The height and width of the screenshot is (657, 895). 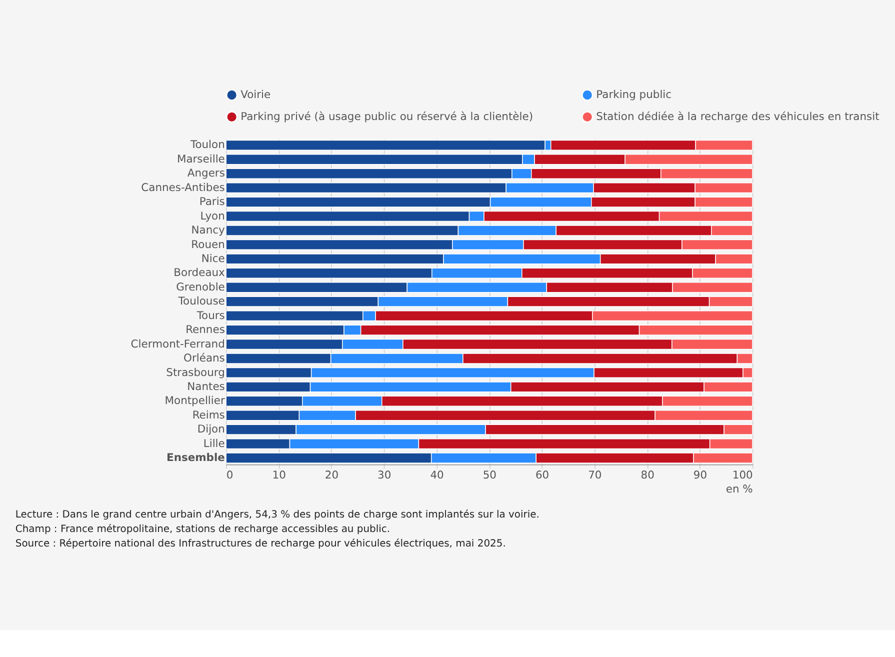 I want to click on y-tick-label: Toulouse, so click(x=201, y=301).